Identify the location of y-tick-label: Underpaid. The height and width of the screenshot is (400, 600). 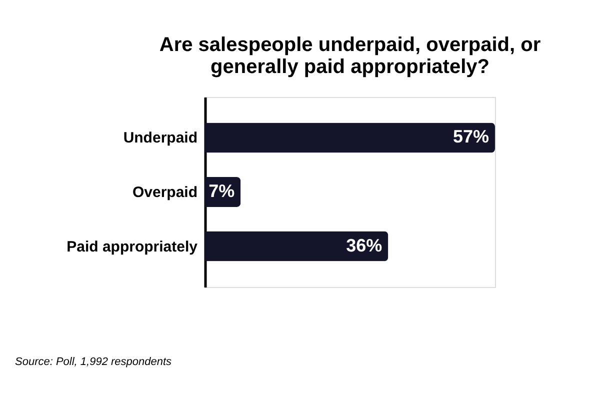
(160, 138).